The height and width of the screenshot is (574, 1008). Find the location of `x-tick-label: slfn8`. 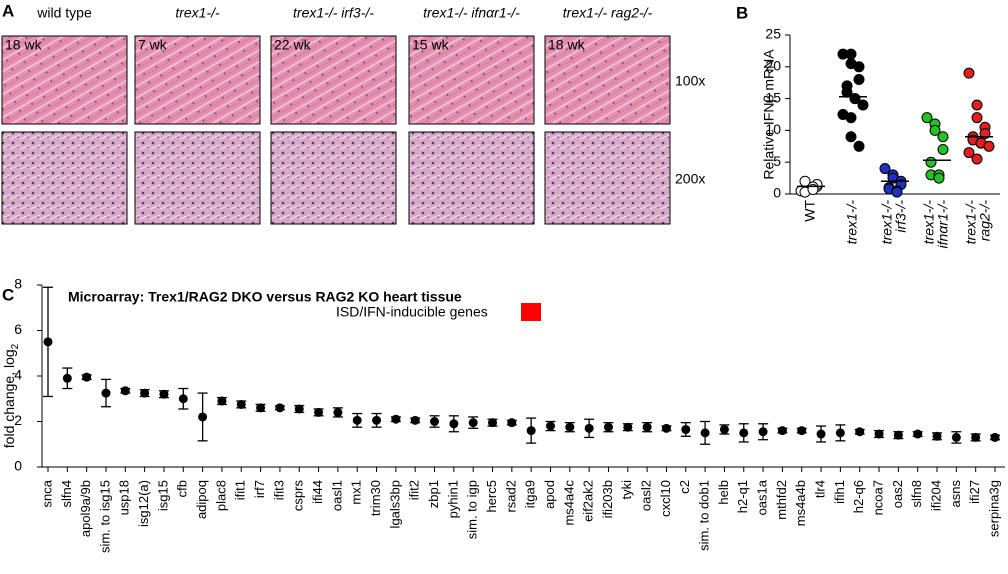

x-tick-label: slfn8 is located at coordinates (916, 493).